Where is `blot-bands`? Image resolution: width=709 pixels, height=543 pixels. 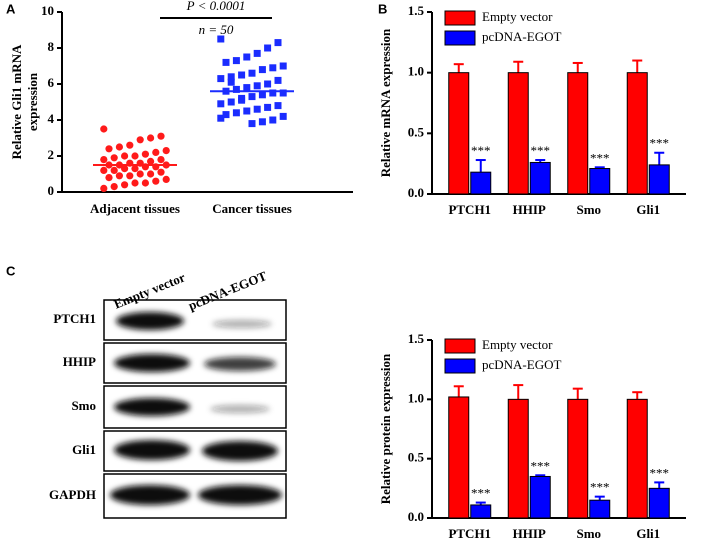 blot-bands is located at coordinates (196, 408).